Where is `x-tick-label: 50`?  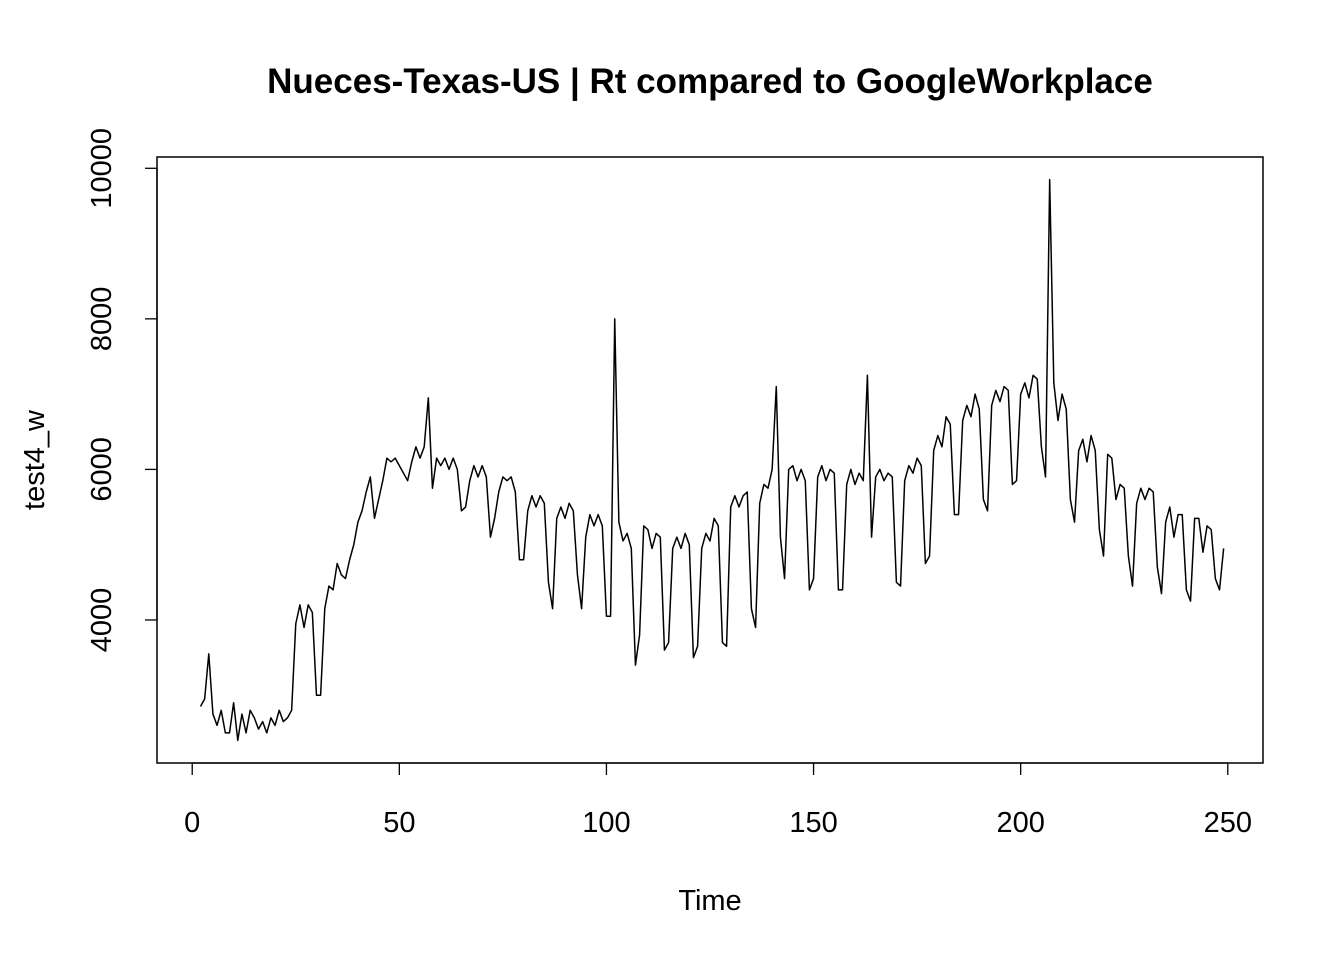
x-tick-label: 50 is located at coordinates (399, 823).